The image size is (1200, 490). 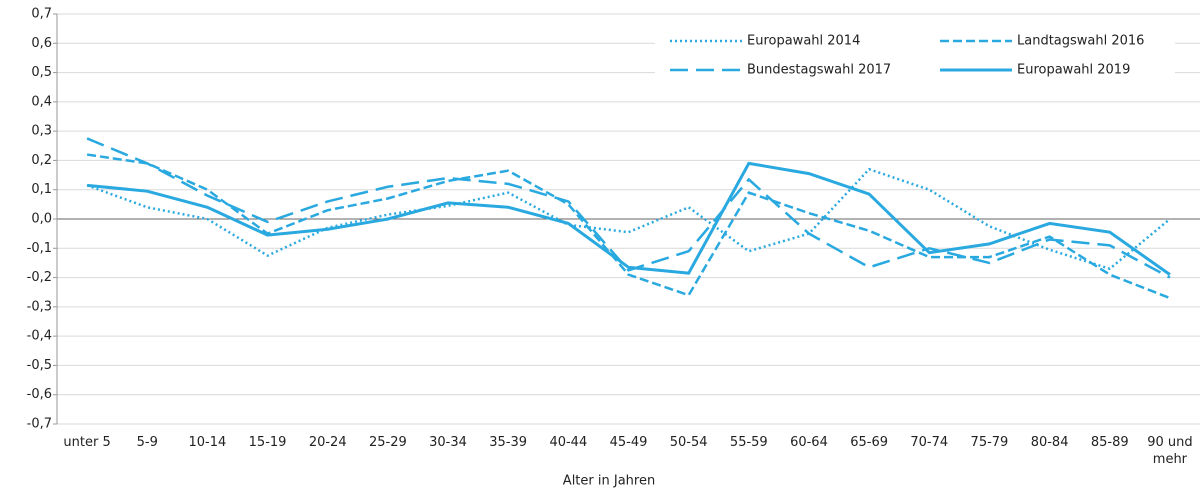 I want to click on x-tick-label: 50-54, so click(x=688, y=442).